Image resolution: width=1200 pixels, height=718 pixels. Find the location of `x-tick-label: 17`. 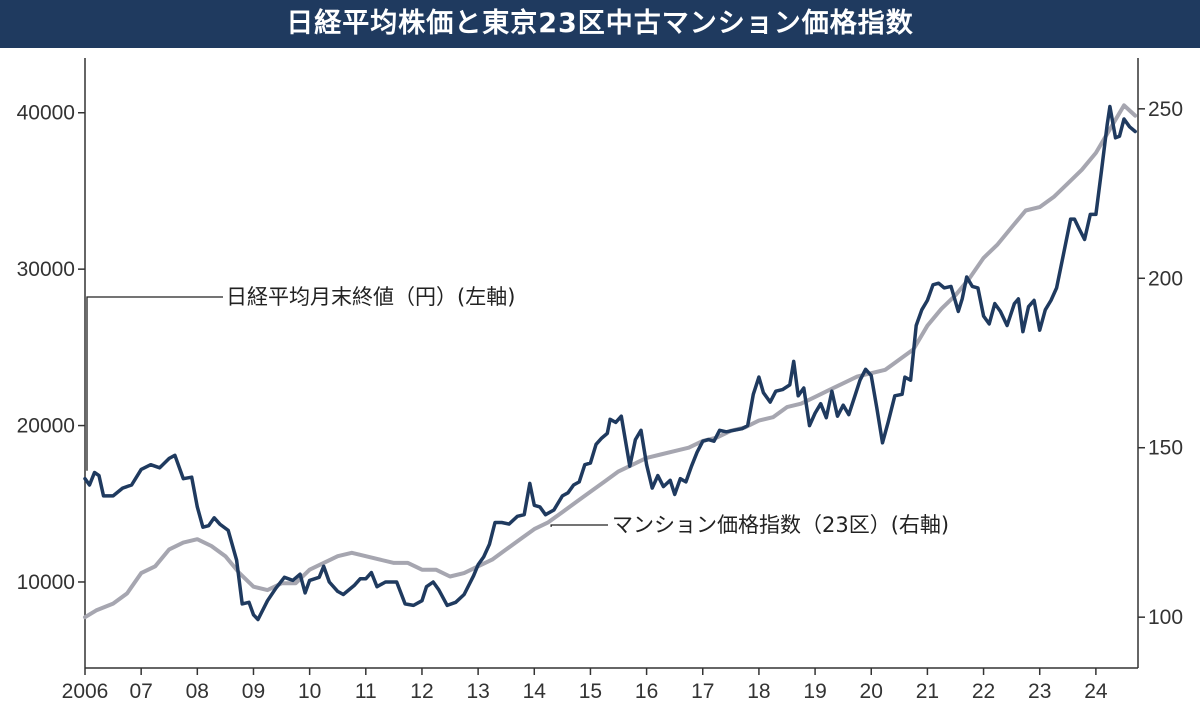

x-tick-label: 17 is located at coordinates (702, 691).